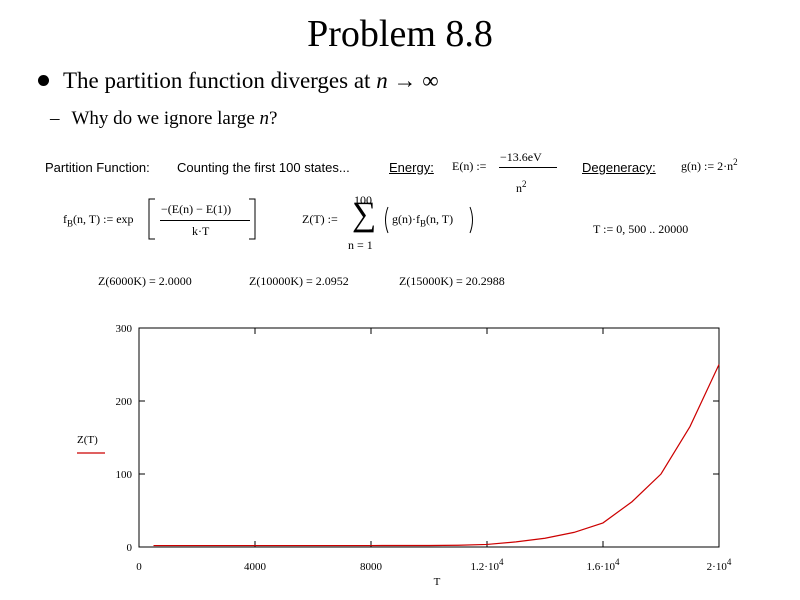  I want to click on x-tick-label-8000: 8000, so click(371, 567).